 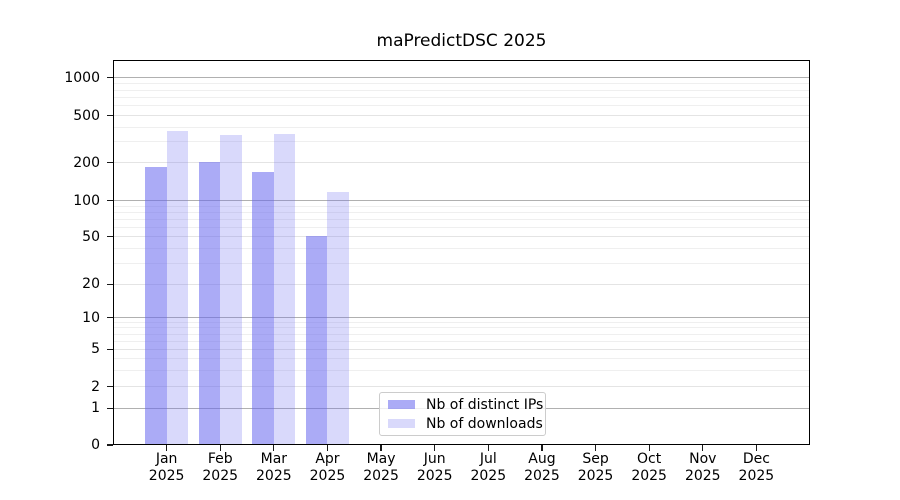 I want to click on x-tick-label: Sep 2025, so click(x=596, y=467).